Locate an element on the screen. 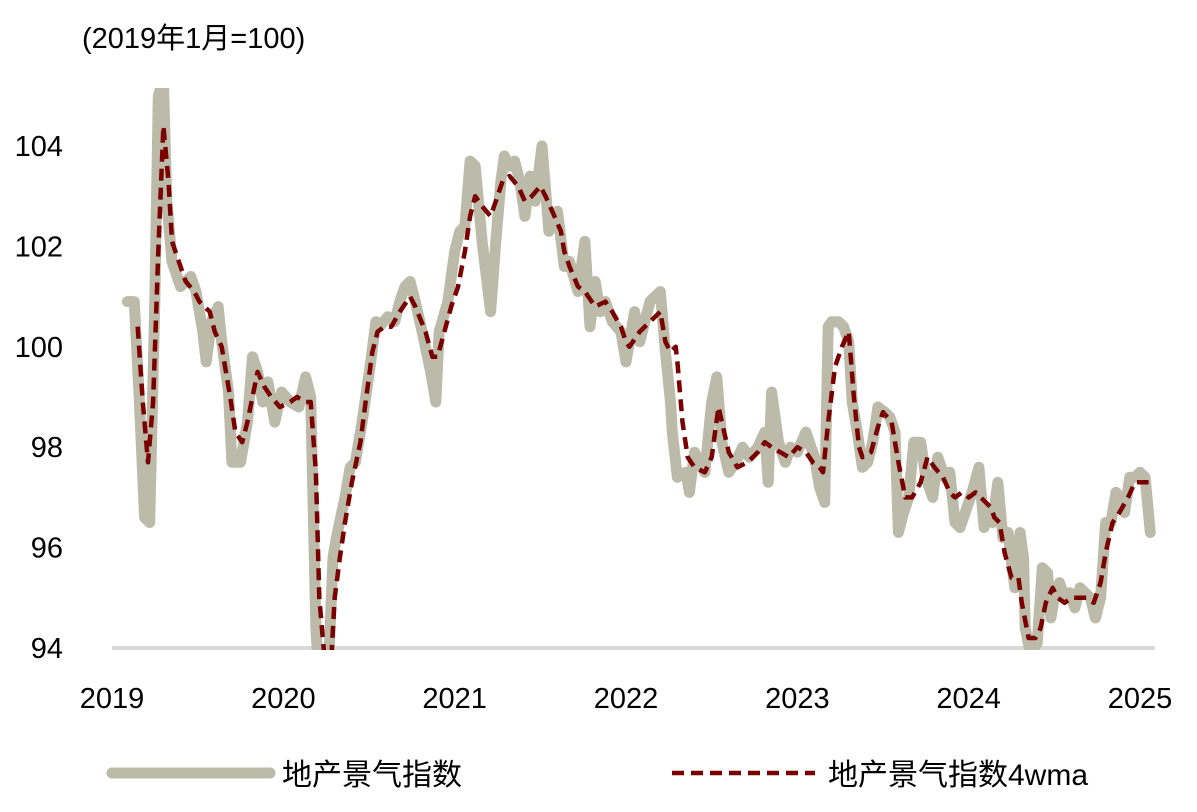 The width and height of the screenshot is (1197, 812). y-tick-label: 100 is located at coordinates (39, 348).